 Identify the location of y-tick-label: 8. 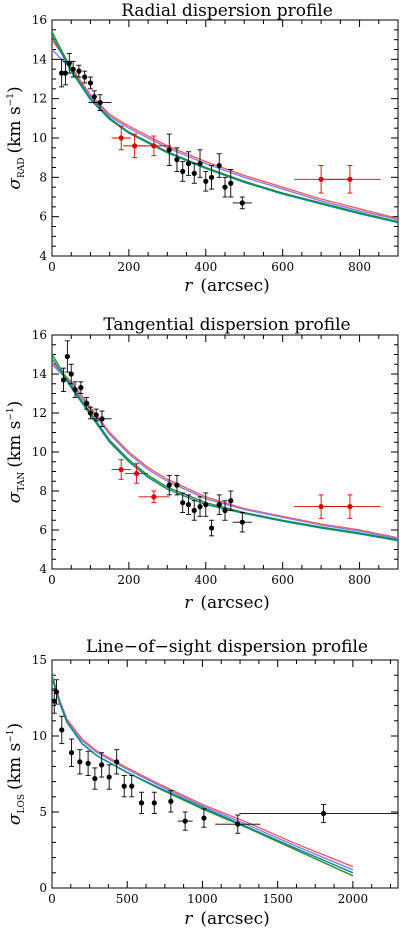
(43, 491).